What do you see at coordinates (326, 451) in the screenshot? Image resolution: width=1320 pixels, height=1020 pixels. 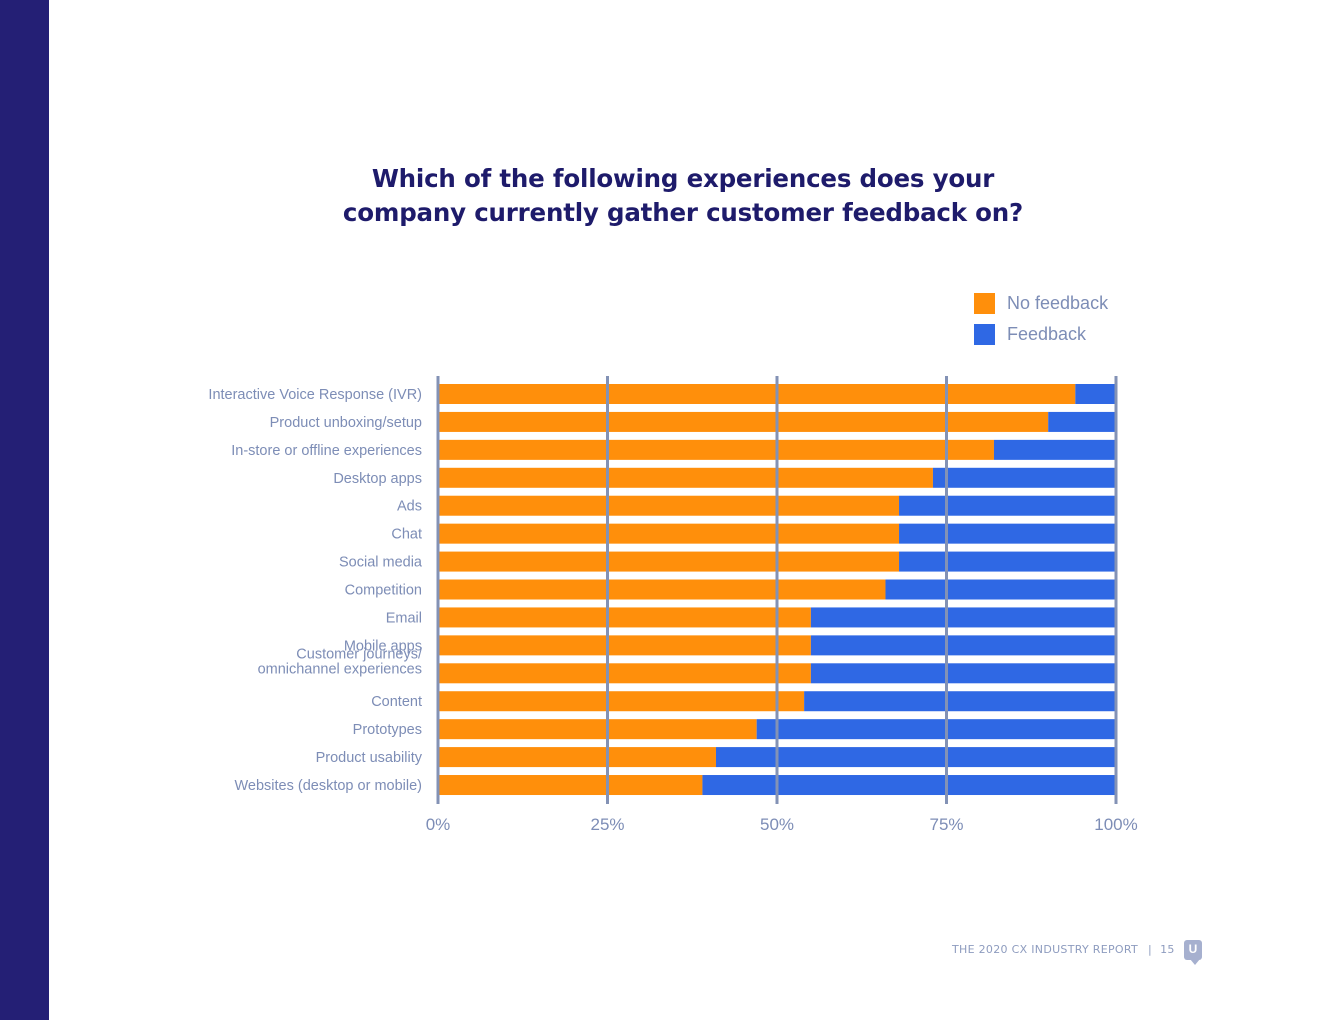 I see `category-label-2: In-store or offline experiences` at bounding box center [326, 451].